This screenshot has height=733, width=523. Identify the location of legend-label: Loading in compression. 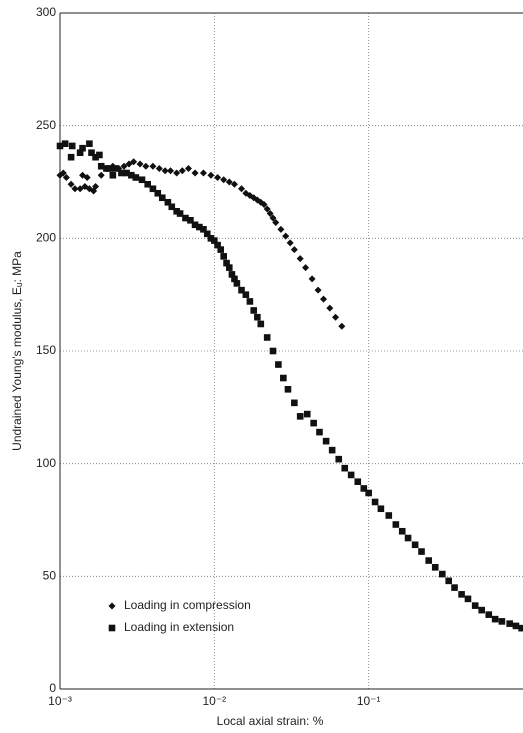
(187, 605).